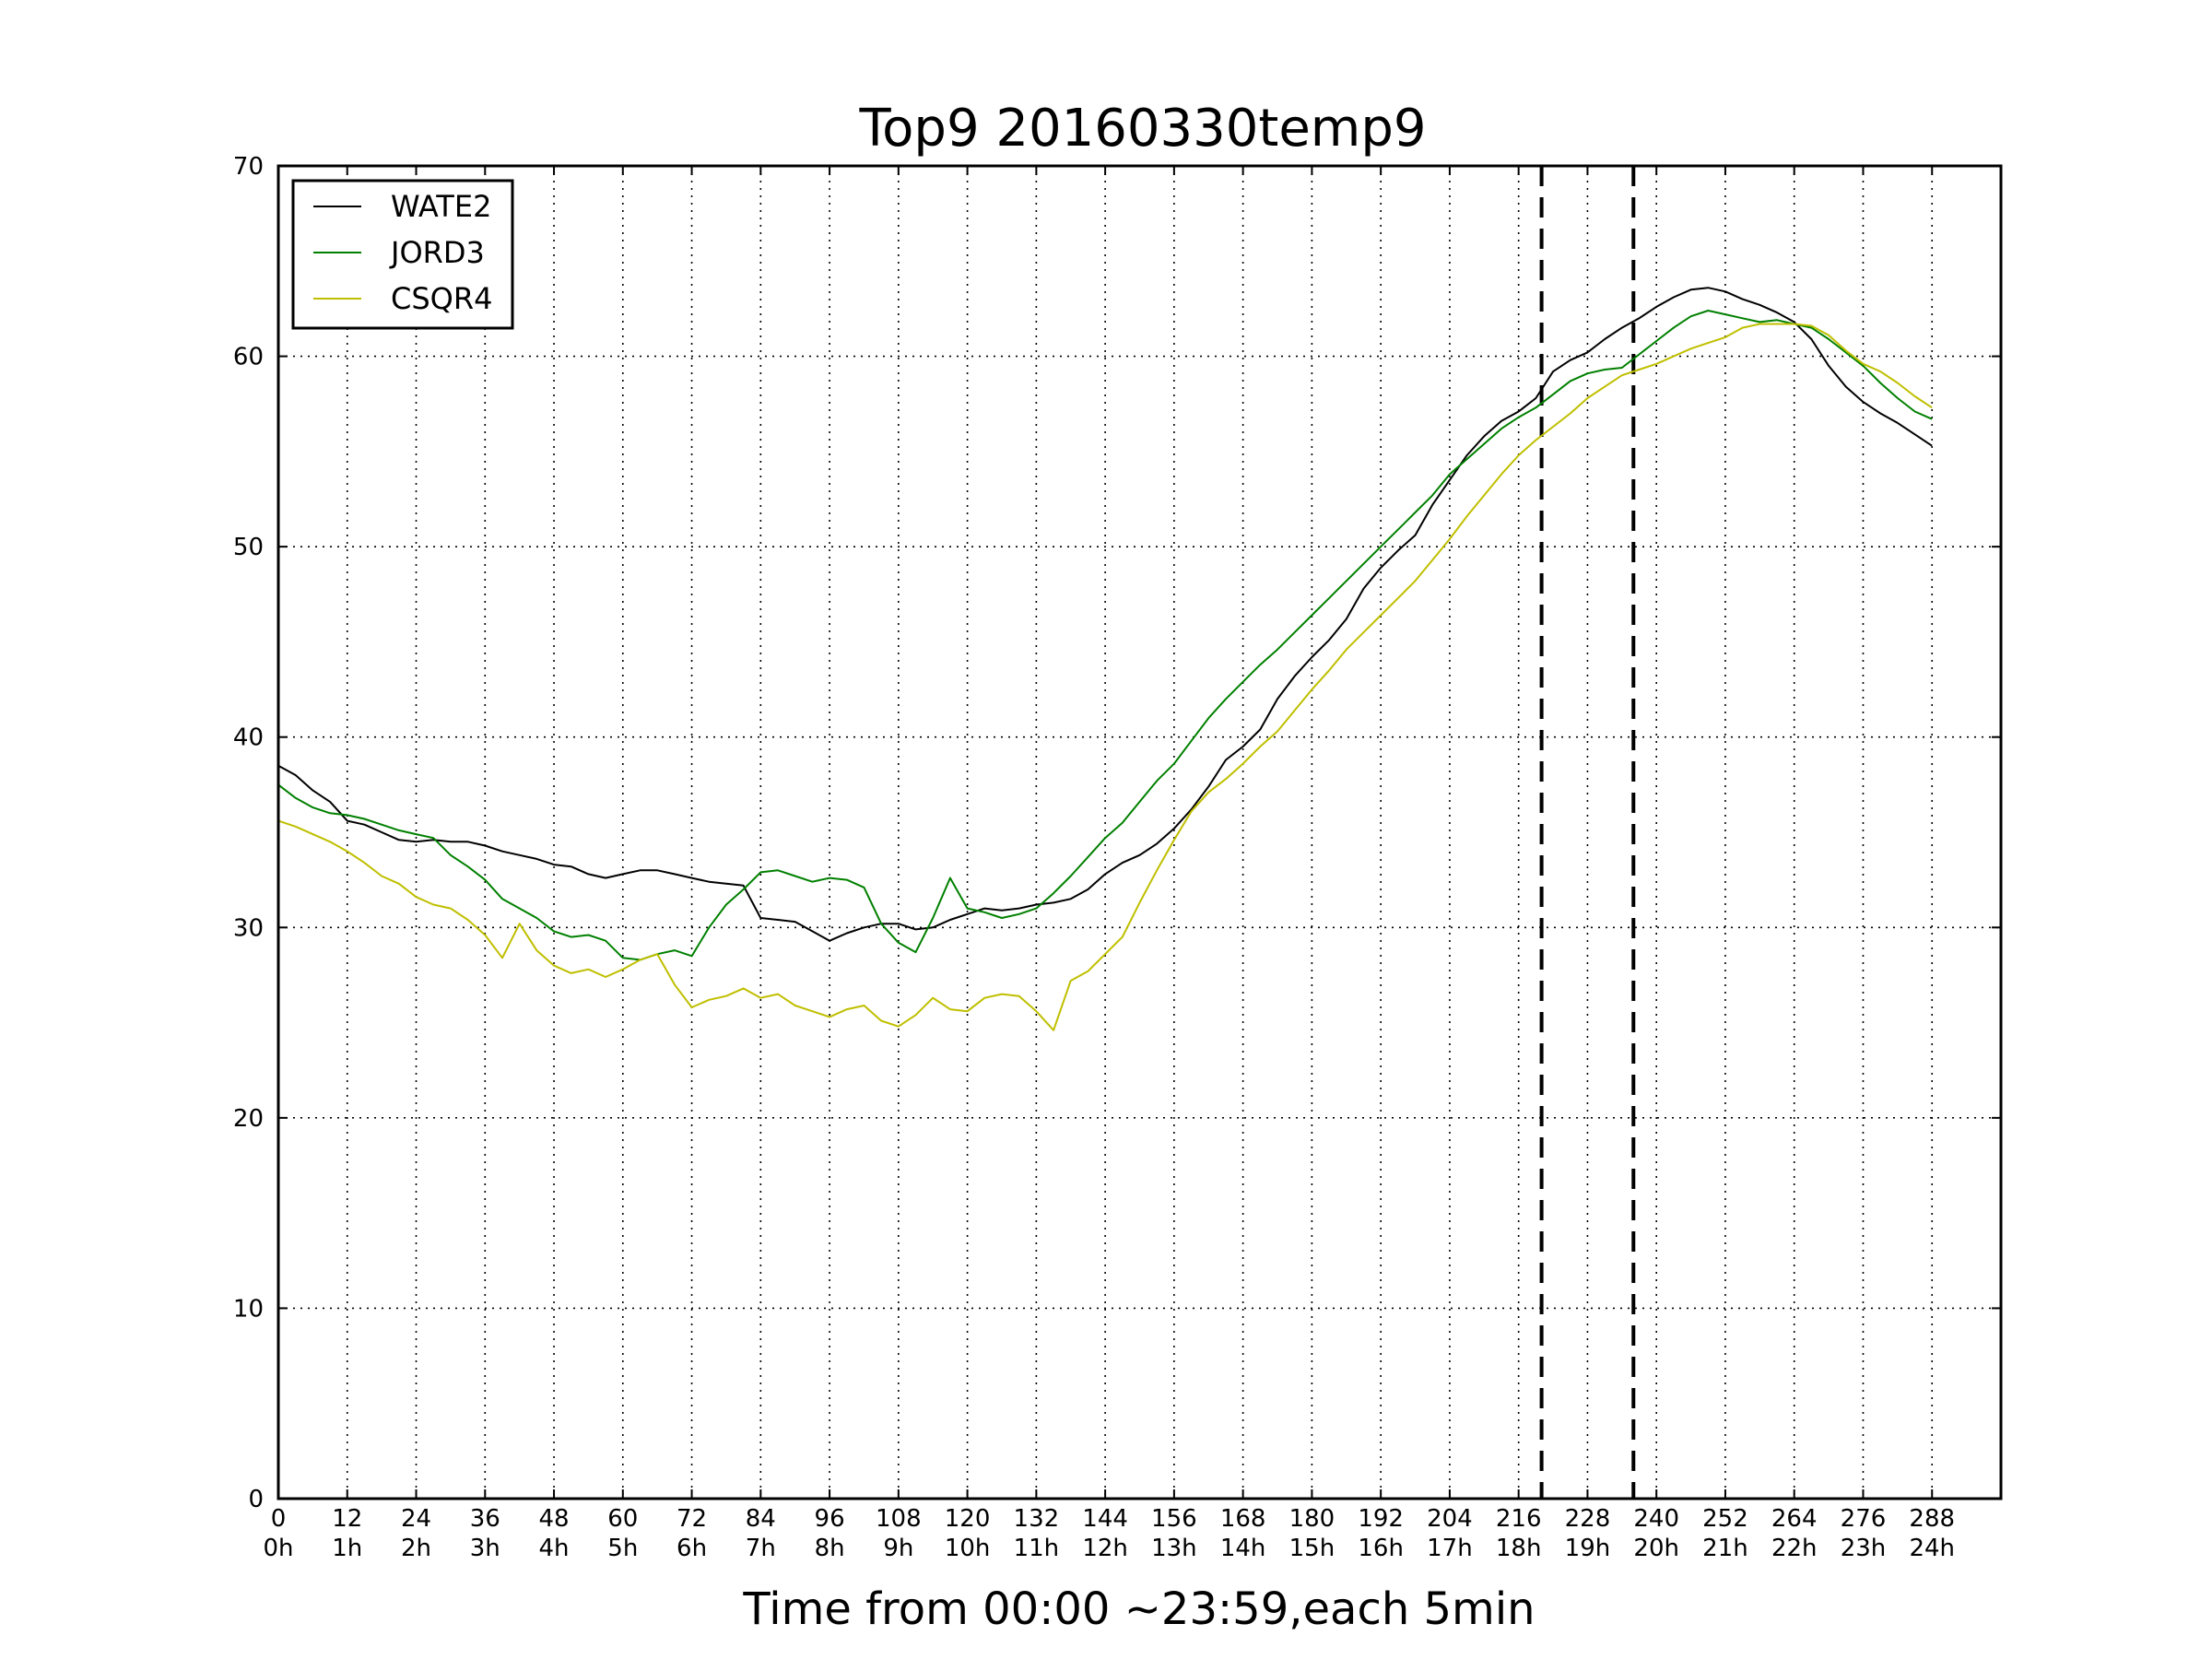 The image size is (2212, 1659). I want to click on x-tick-label: 96, so click(830, 1519).